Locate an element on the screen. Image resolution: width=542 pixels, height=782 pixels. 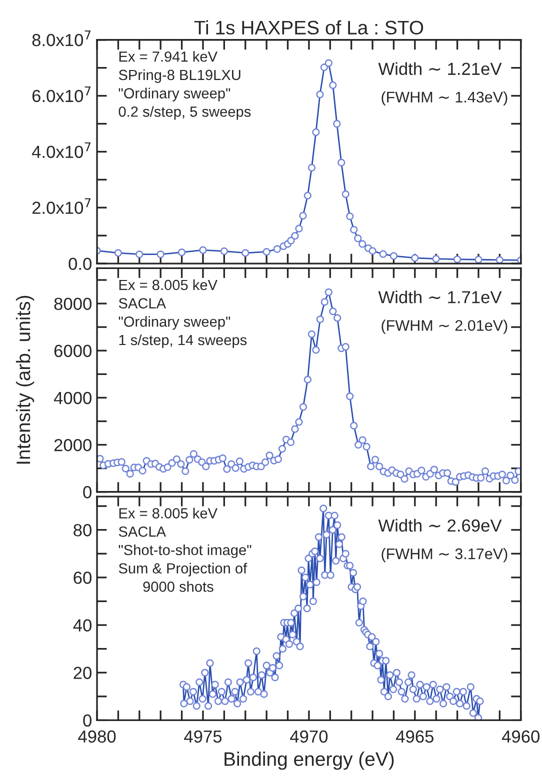
y-tick-label: 4000 is located at coordinates (73, 398).